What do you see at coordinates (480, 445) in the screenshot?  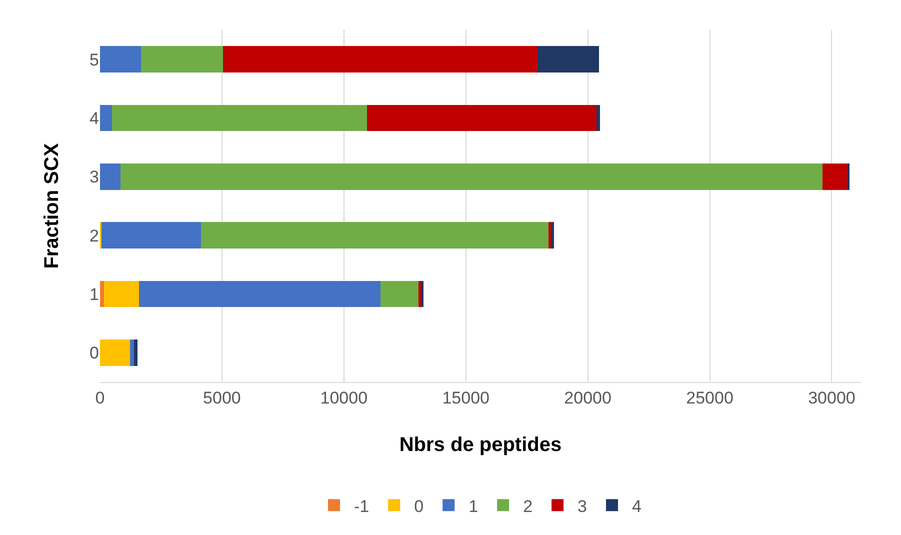 I see `x-axis-title: Nbrs de peptides` at bounding box center [480, 445].